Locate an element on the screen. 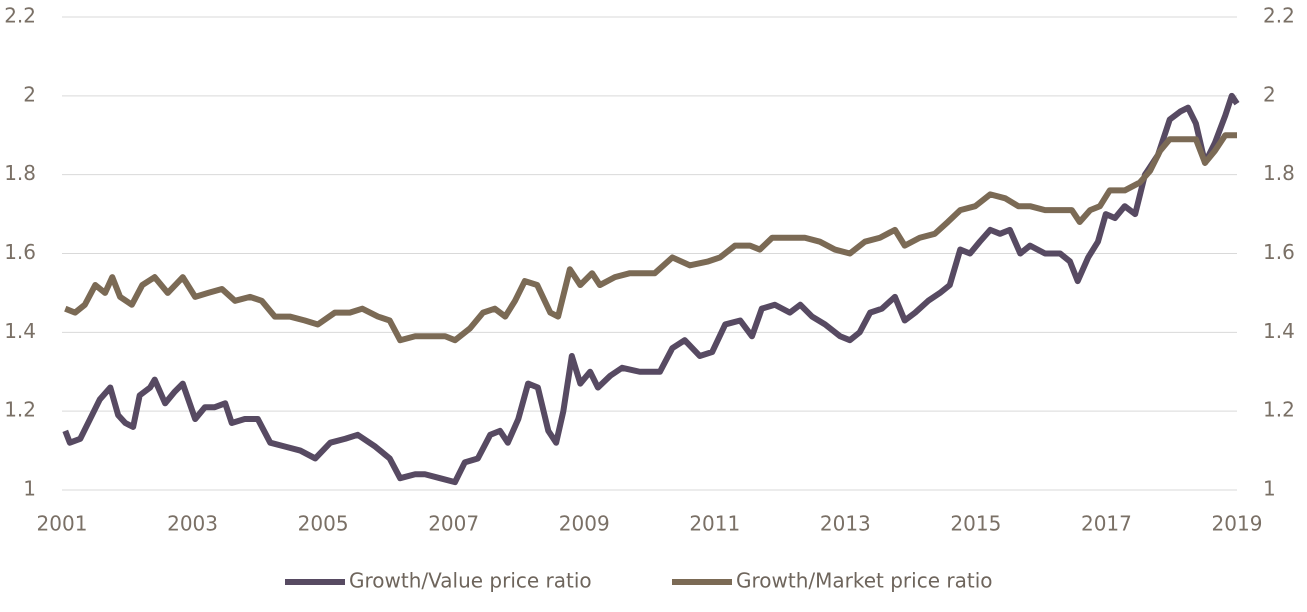 The image size is (1307, 612). x-tick-label: 2007 is located at coordinates (453, 524).